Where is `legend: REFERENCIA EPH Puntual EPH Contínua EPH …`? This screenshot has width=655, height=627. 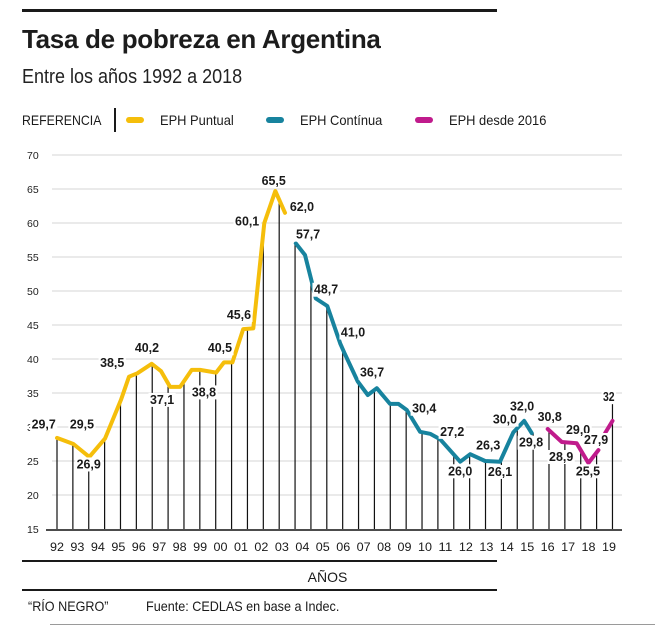
legend: REFERENCIA EPH Puntual EPH Contínua EPH … is located at coordinates (301, 120).